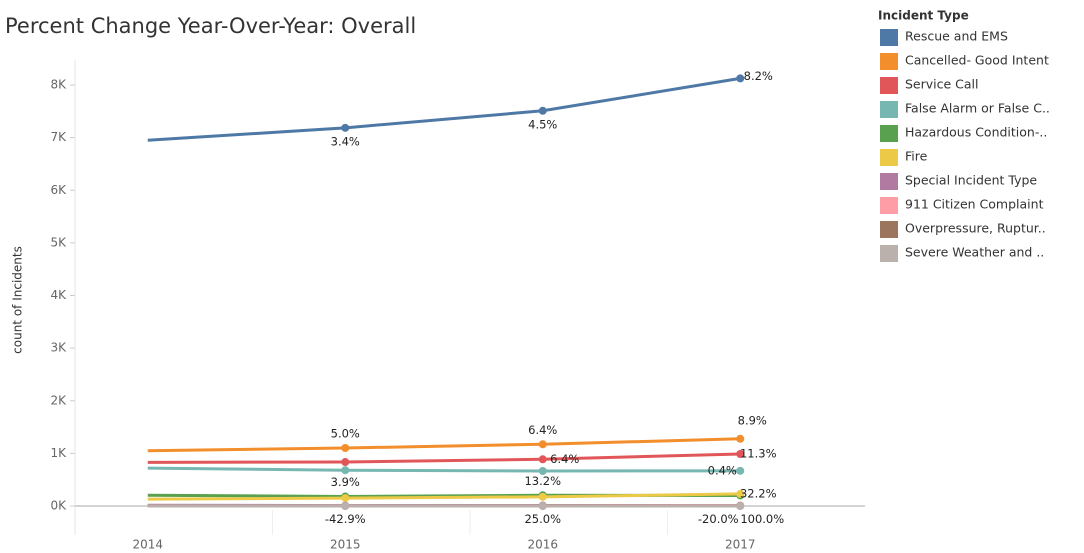 The height and width of the screenshot is (553, 1084). I want to click on legend-label: Service Call, so click(942, 84).